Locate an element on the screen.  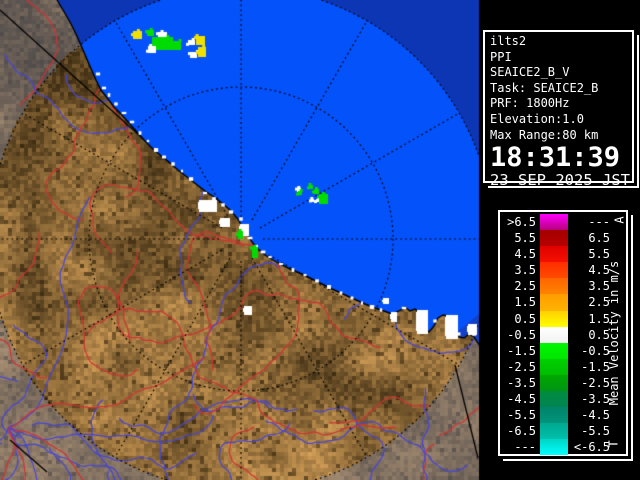
legend-row: --- <-6.5 is located at coordinates (563, 447).